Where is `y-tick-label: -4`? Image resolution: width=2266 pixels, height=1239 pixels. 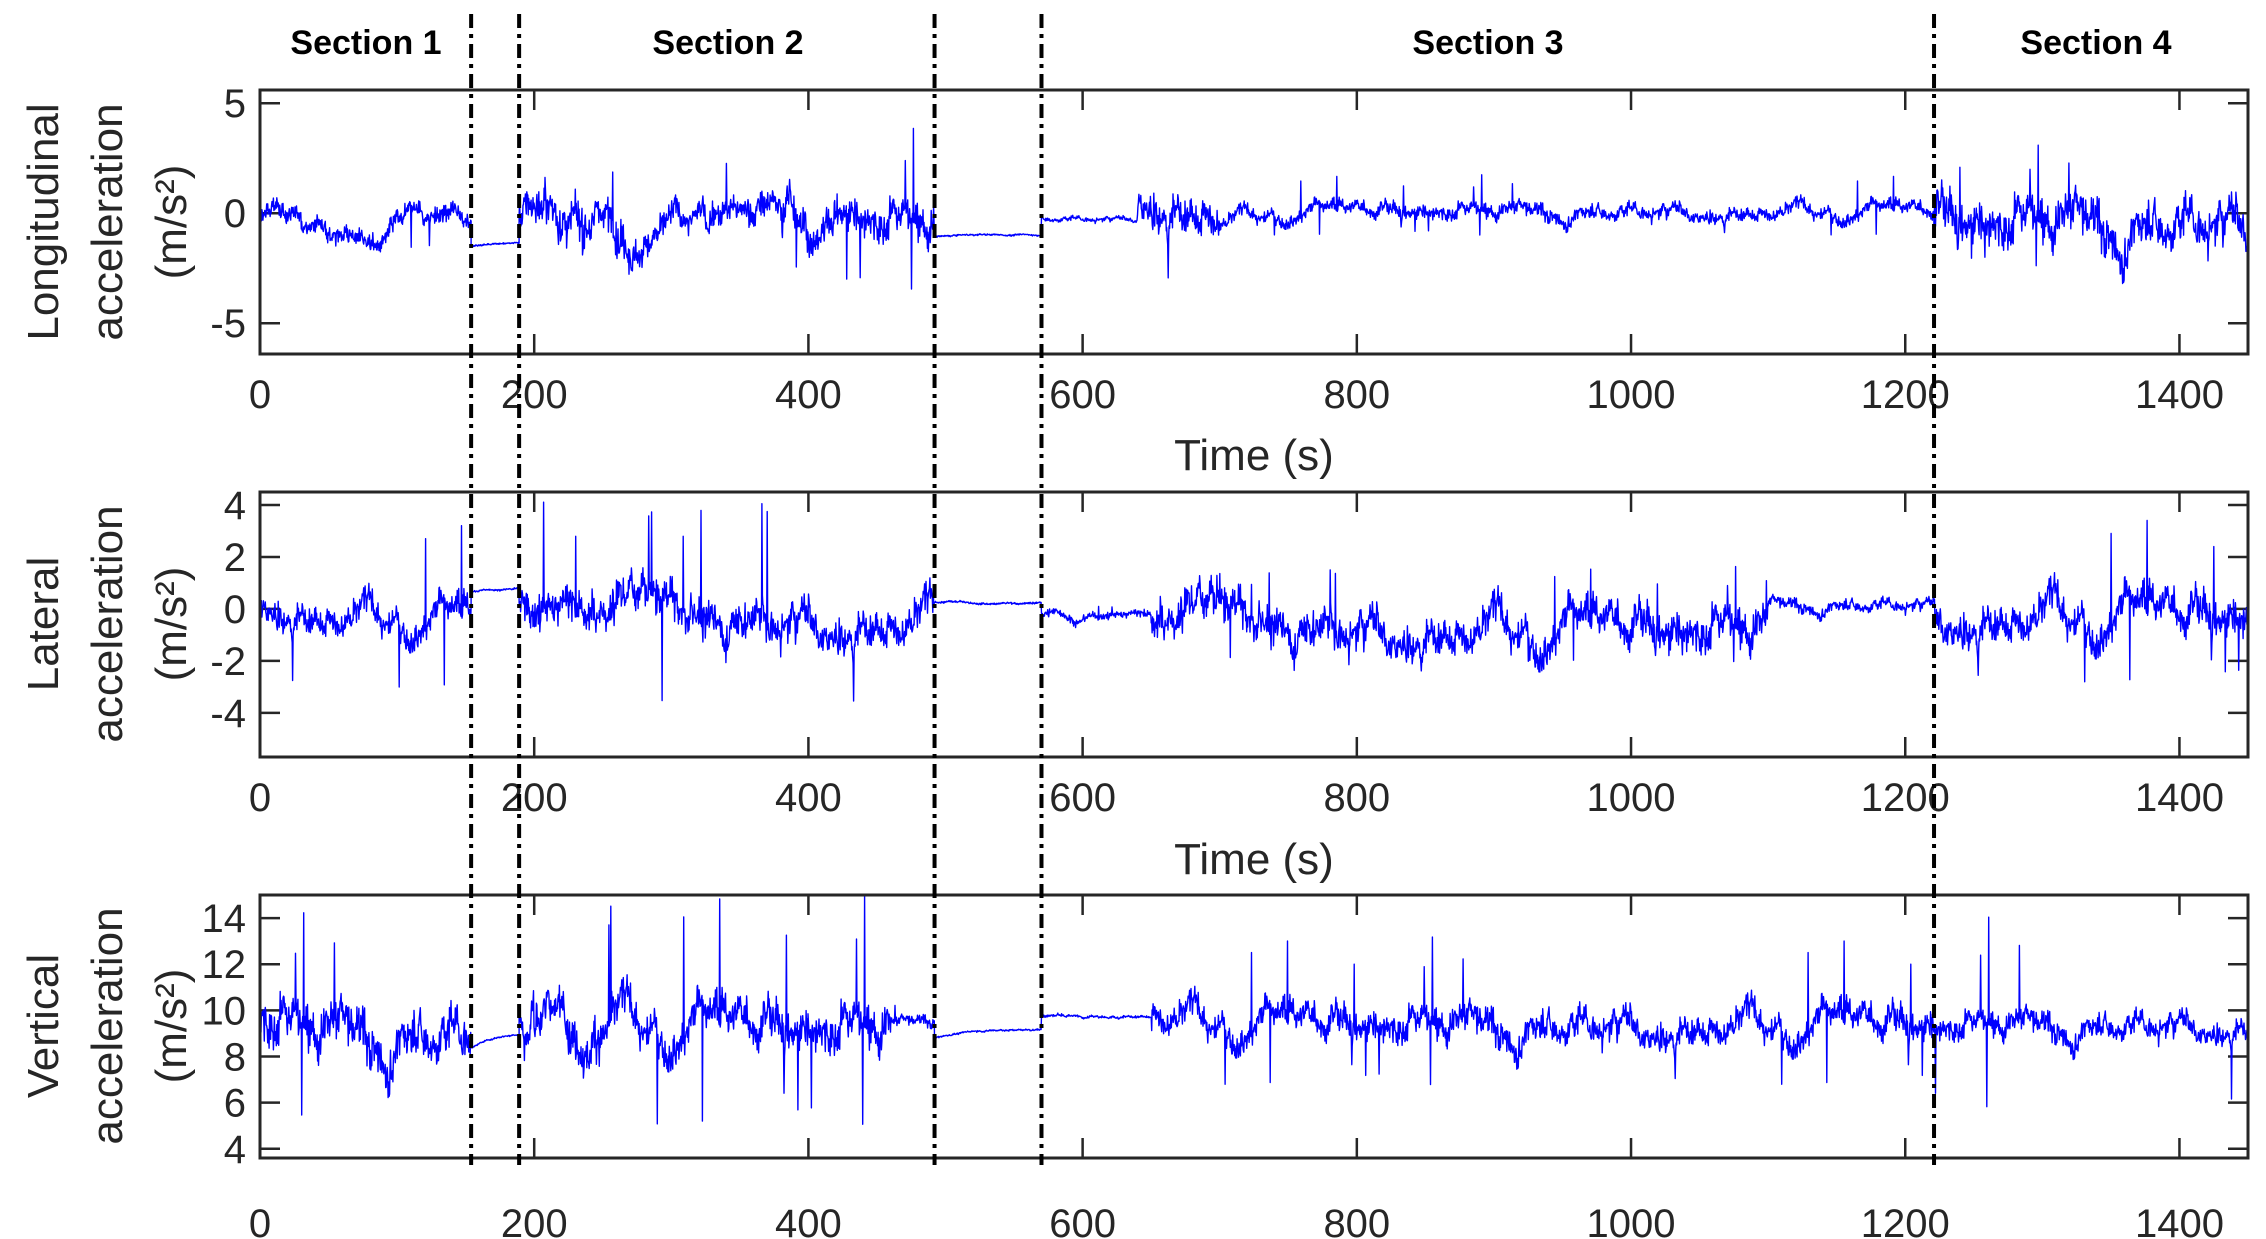
y-tick-label: -4 is located at coordinates (228, 714).